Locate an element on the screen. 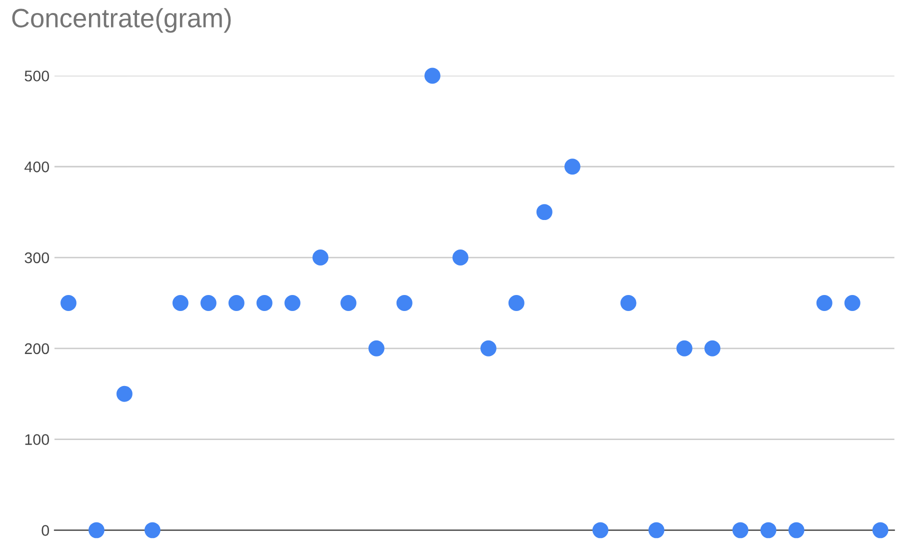  y-tick-label: 0 is located at coordinates (46, 530).